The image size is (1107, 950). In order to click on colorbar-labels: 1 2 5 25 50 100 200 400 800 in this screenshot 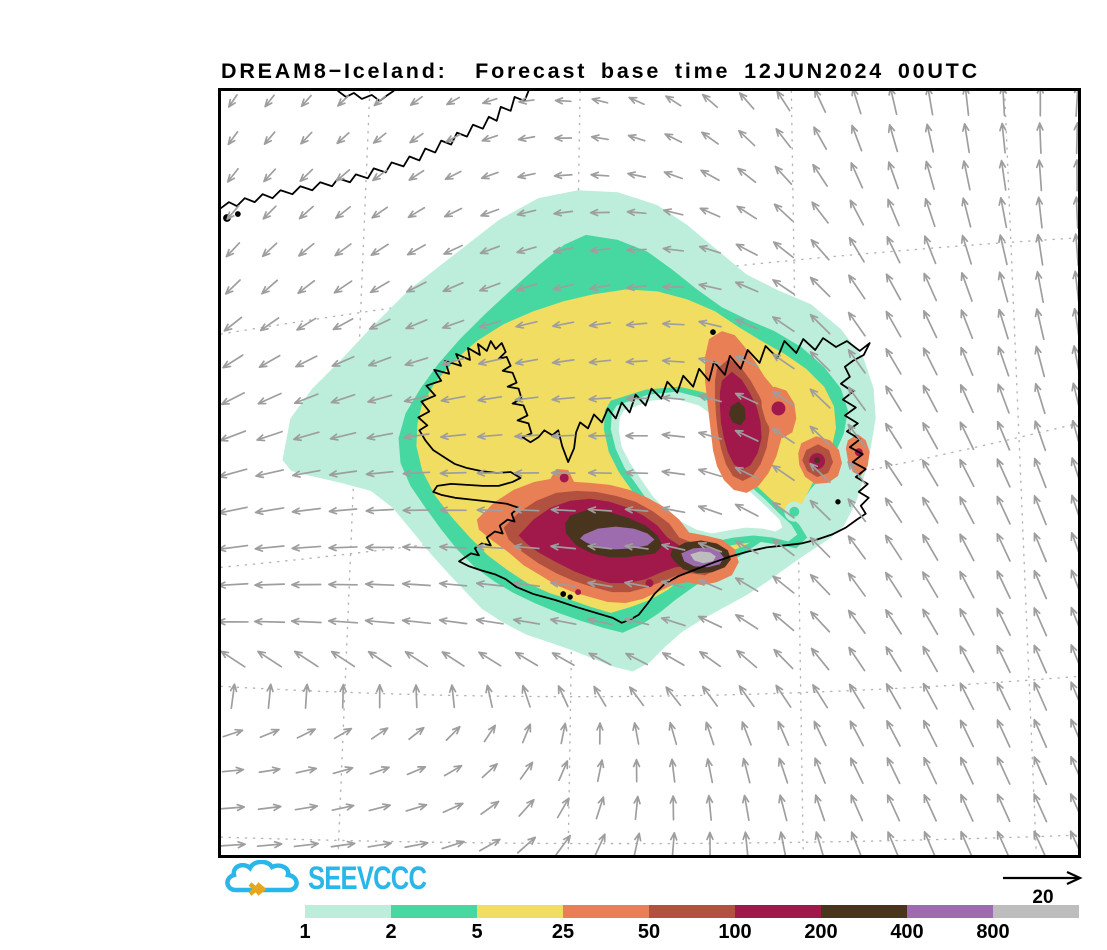, I will do `click(689, 933)`.